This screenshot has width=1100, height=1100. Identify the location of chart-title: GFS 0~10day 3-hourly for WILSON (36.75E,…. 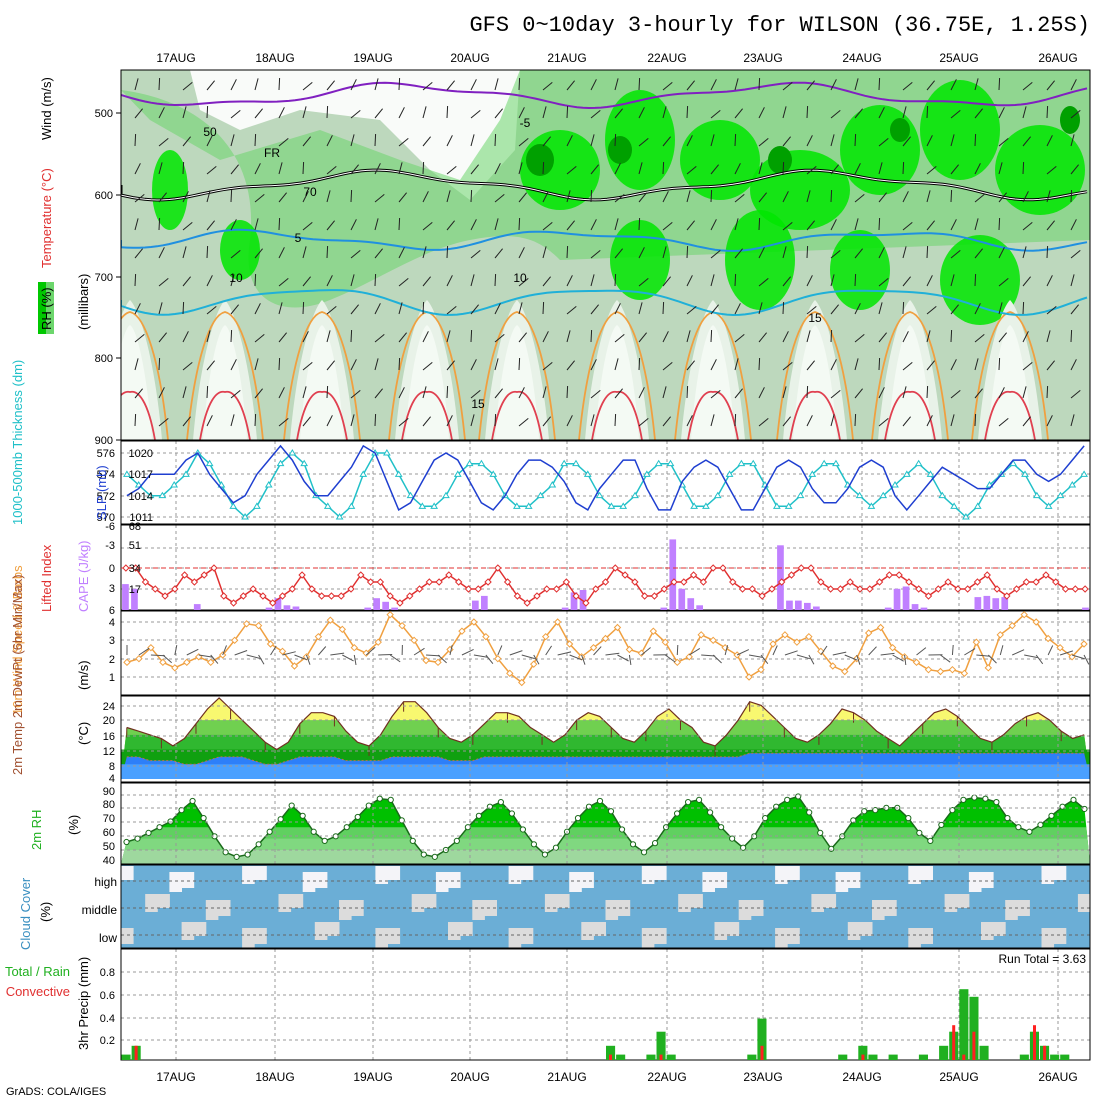
(779, 25).